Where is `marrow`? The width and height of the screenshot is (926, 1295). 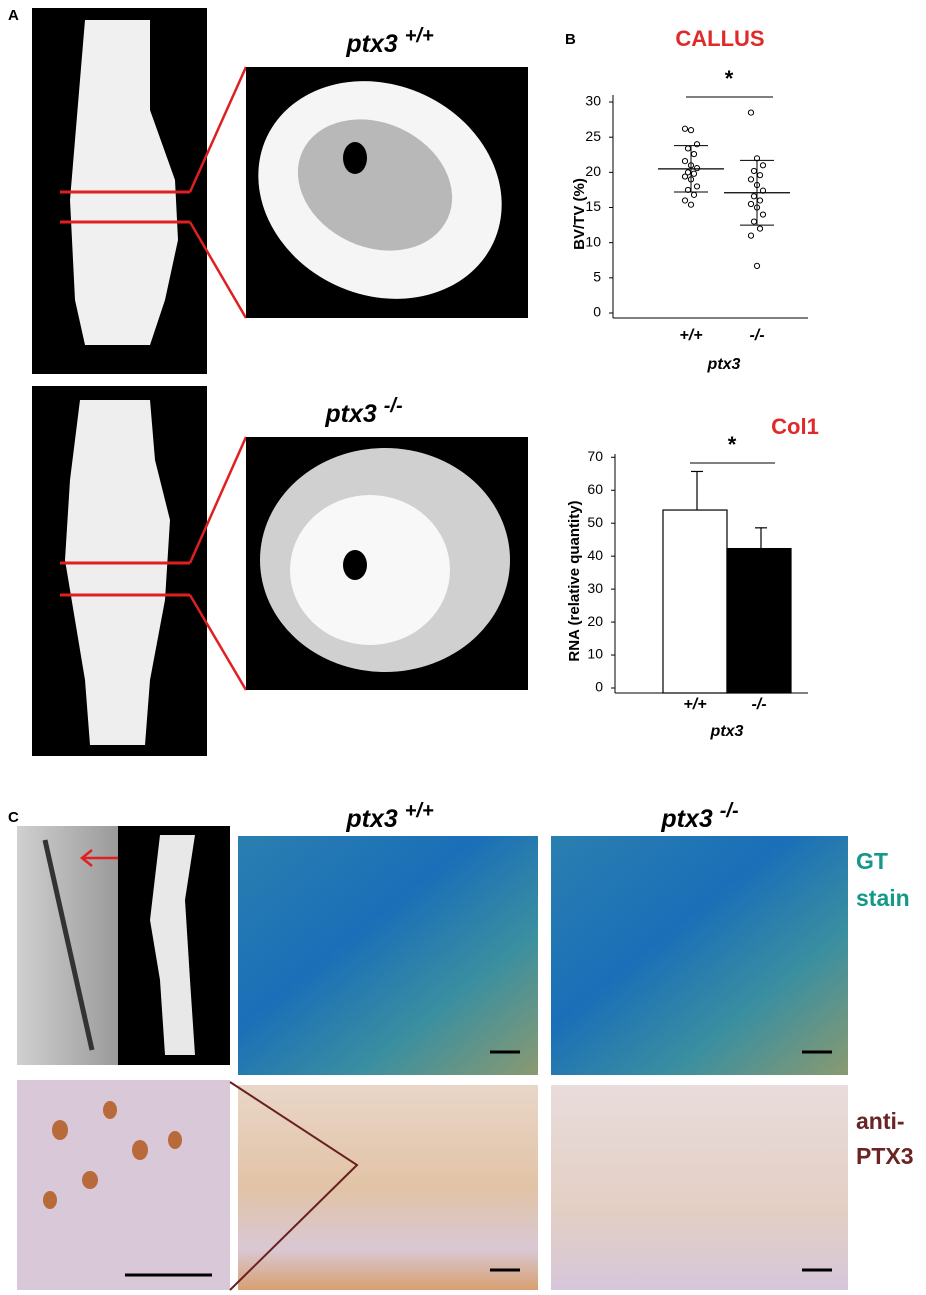
marrow is located at coordinates (370, 570).